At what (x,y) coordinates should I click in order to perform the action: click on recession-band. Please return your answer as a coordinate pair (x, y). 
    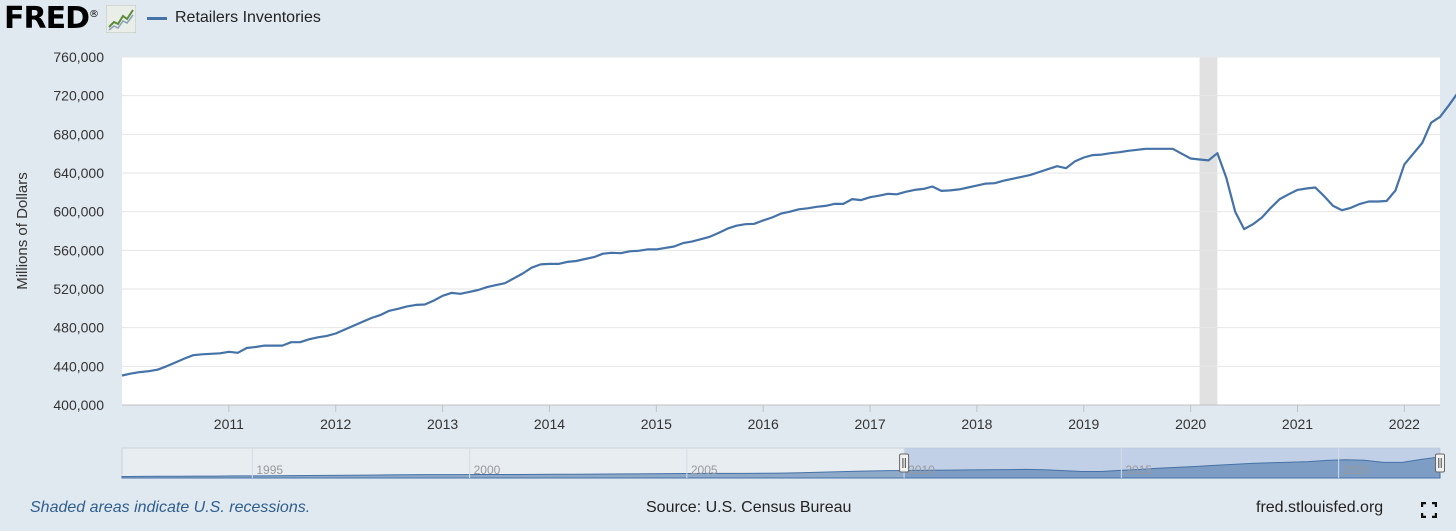
    Looking at the image, I should click on (1208, 231).